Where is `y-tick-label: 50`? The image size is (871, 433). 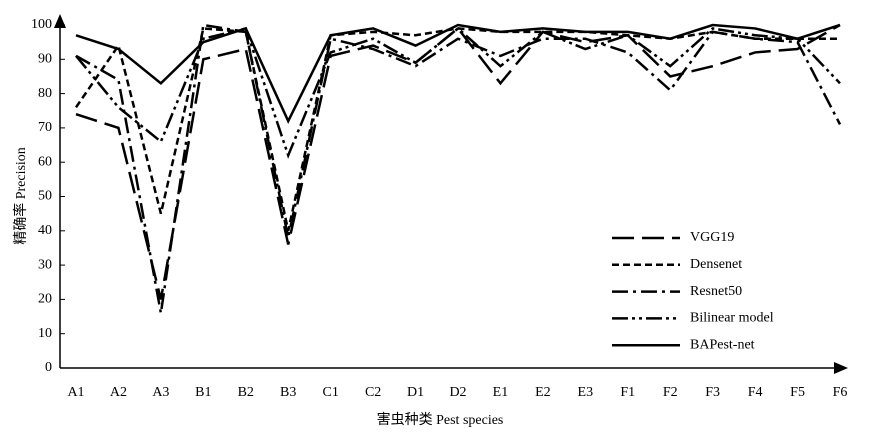 y-tick-label: 50 is located at coordinates (45, 196).